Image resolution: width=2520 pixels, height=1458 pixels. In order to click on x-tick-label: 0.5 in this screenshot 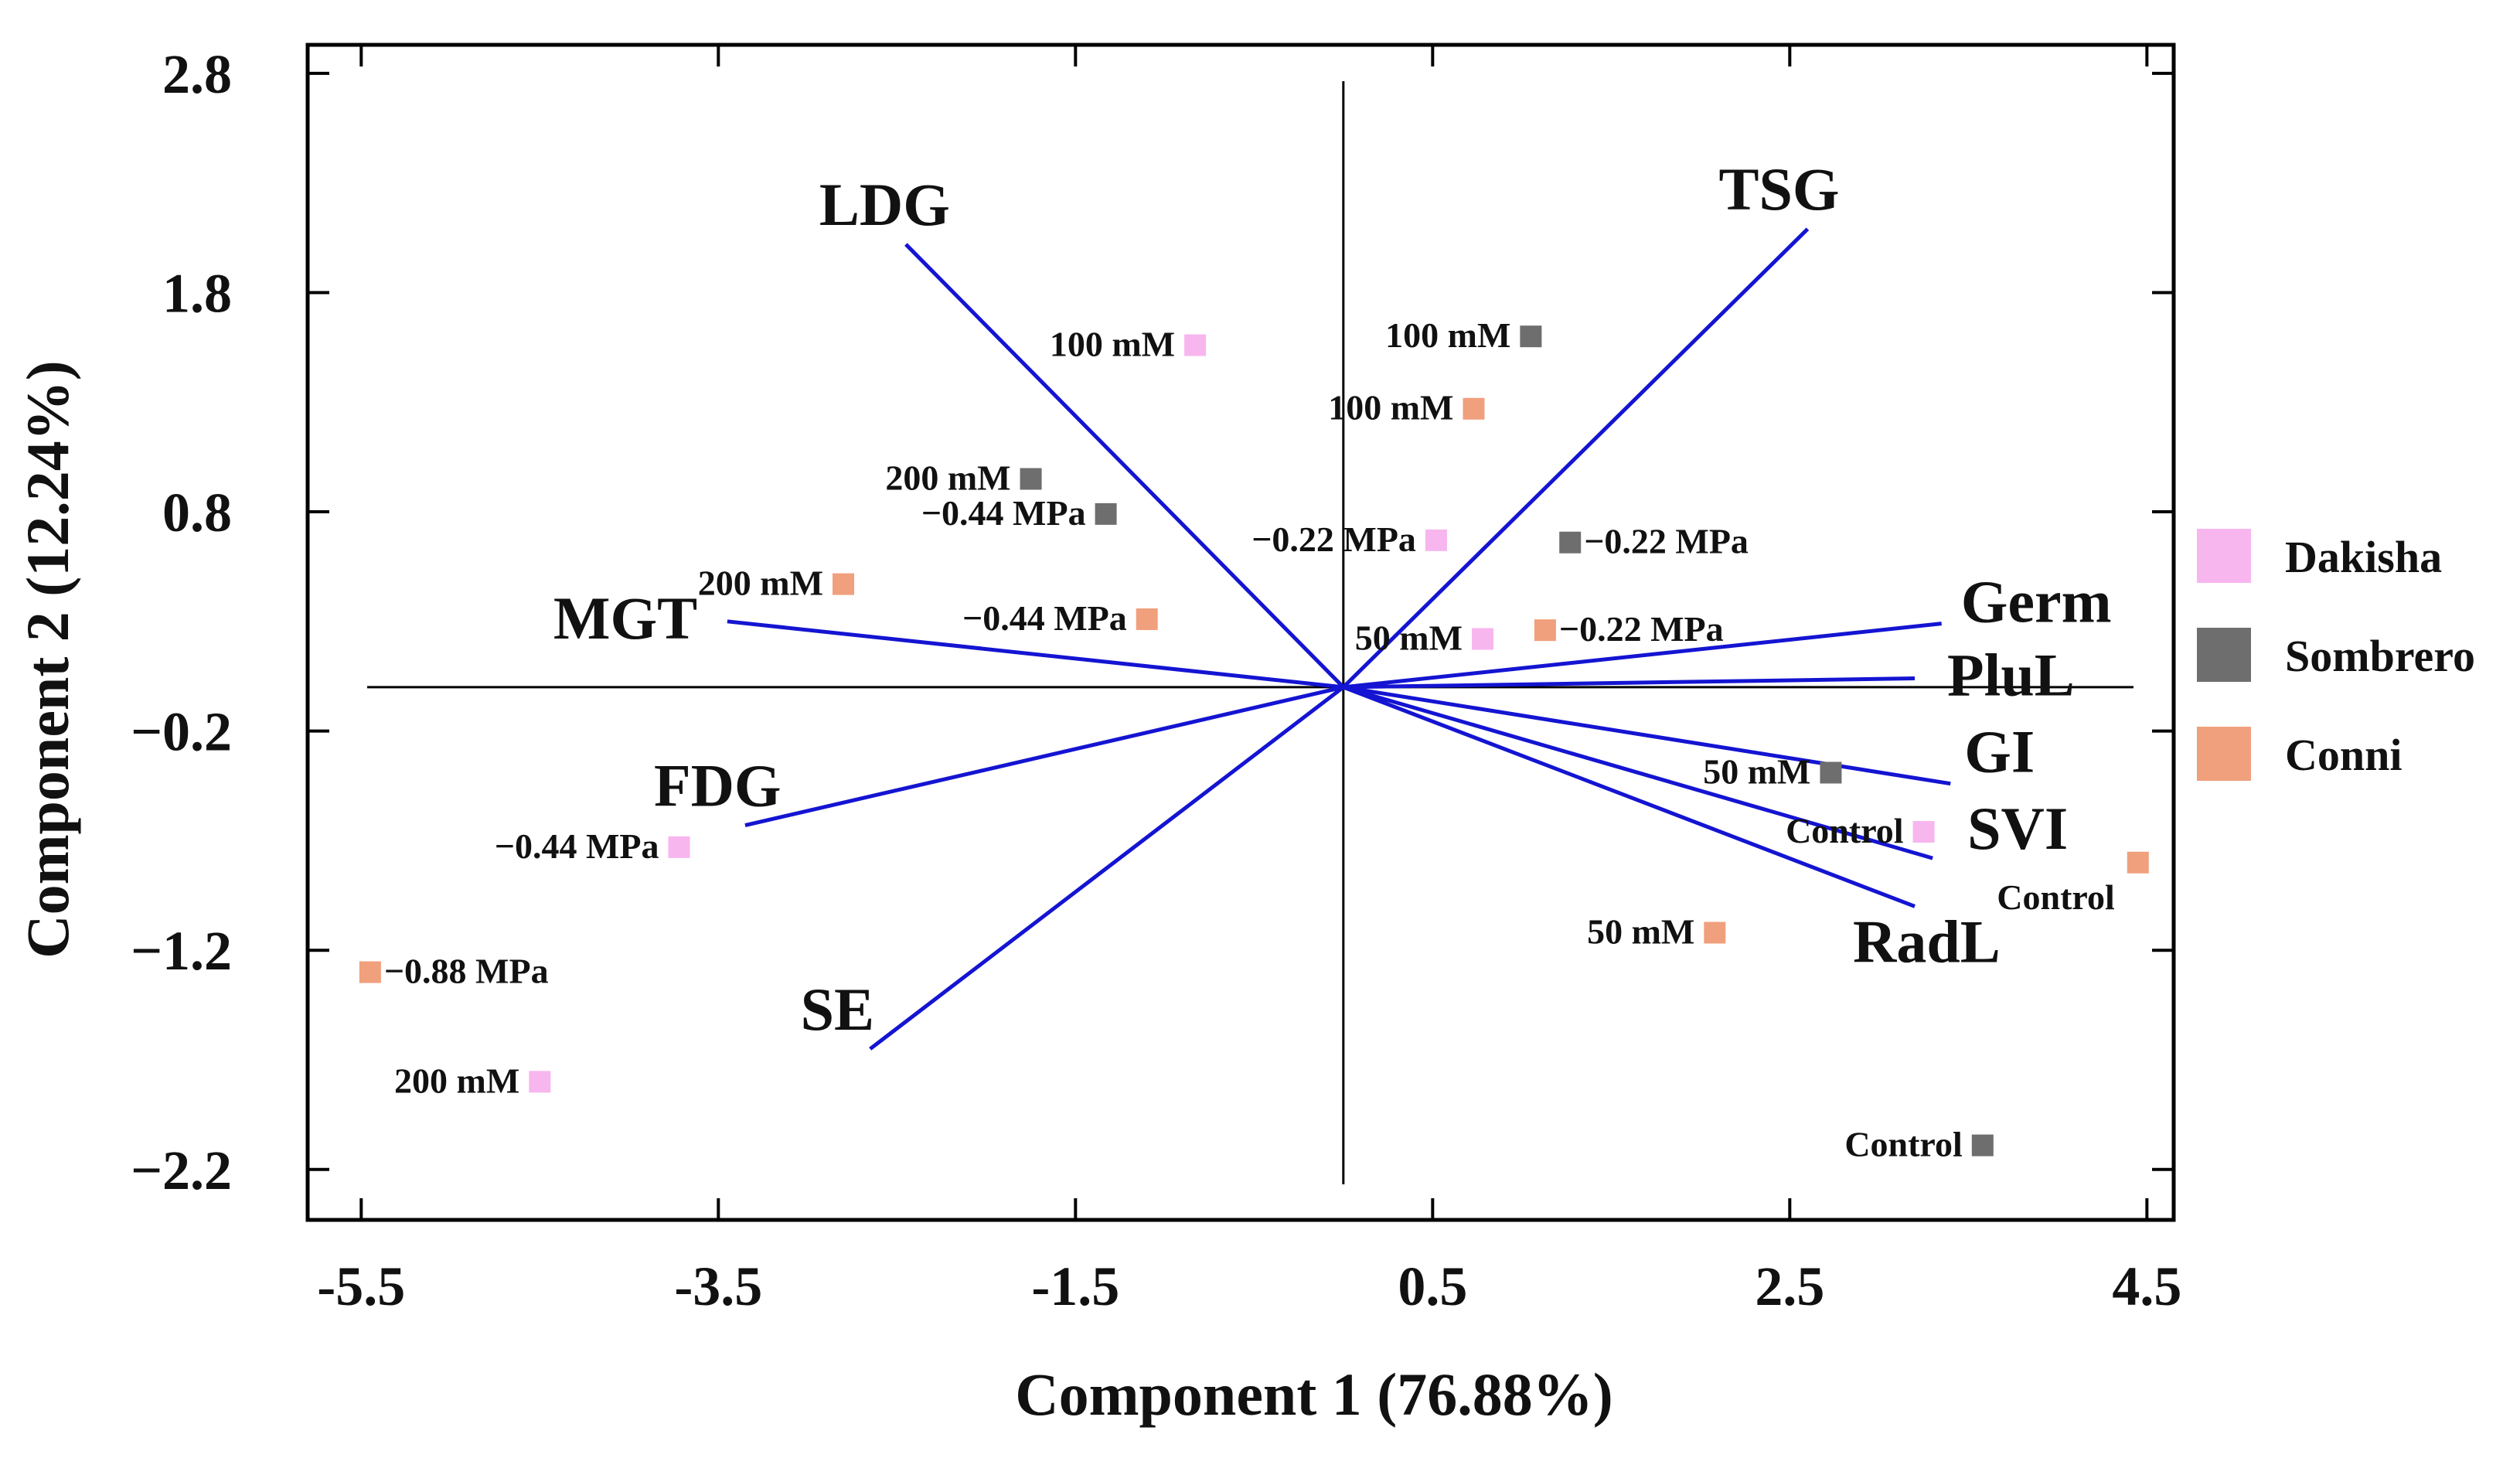, I will do `click(1432, 1286)`.